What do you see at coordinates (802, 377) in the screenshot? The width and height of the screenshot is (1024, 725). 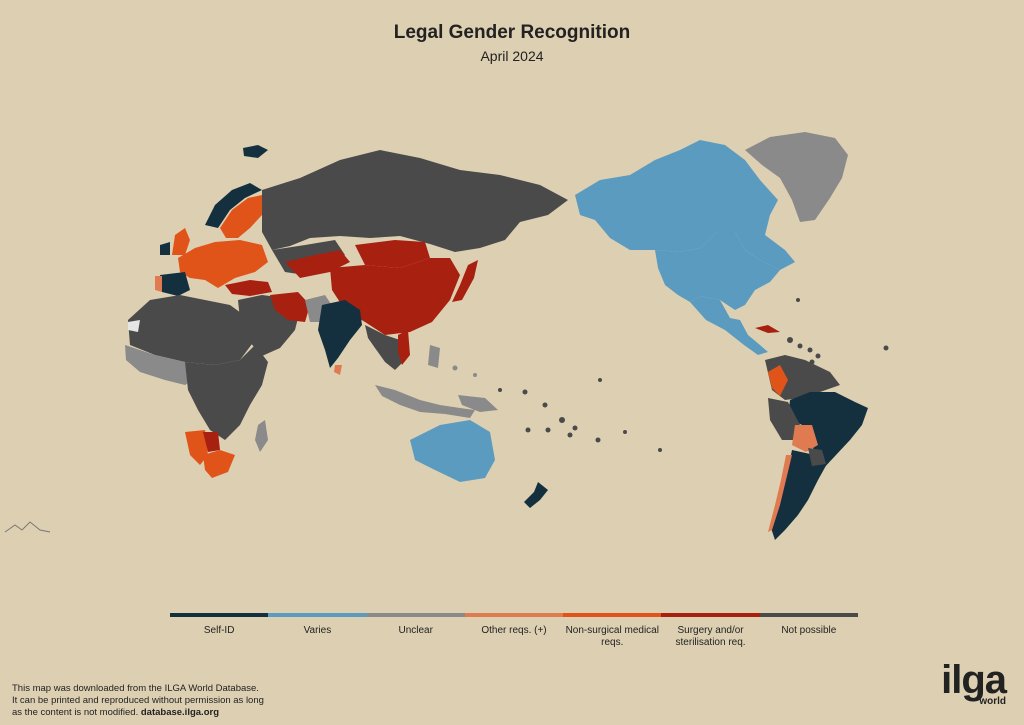 I see `northern-south-america` at bounding box center [802, 377].